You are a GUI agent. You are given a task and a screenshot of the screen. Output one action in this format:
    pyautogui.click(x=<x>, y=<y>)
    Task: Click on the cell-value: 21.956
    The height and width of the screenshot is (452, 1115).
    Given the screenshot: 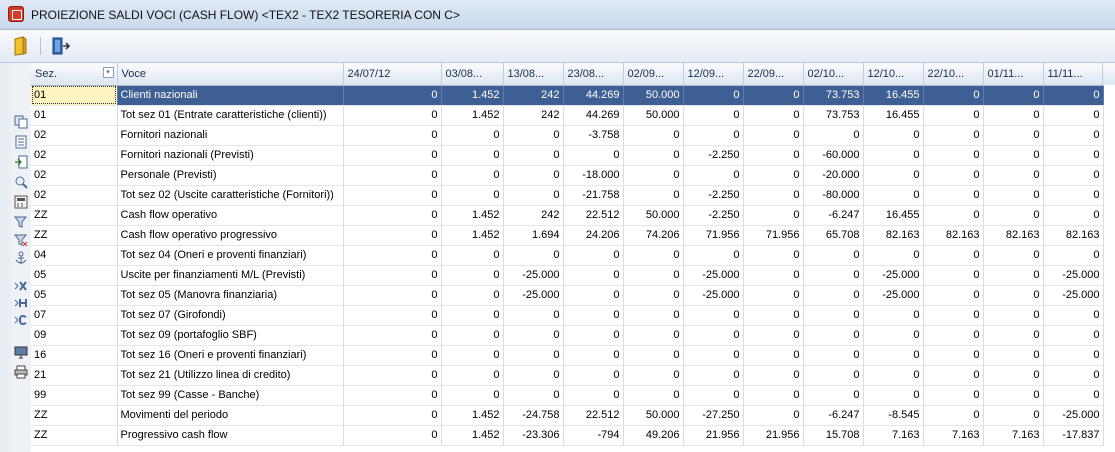 What is the action you would take?
    pyautogui.click(x=773, y=435)
    